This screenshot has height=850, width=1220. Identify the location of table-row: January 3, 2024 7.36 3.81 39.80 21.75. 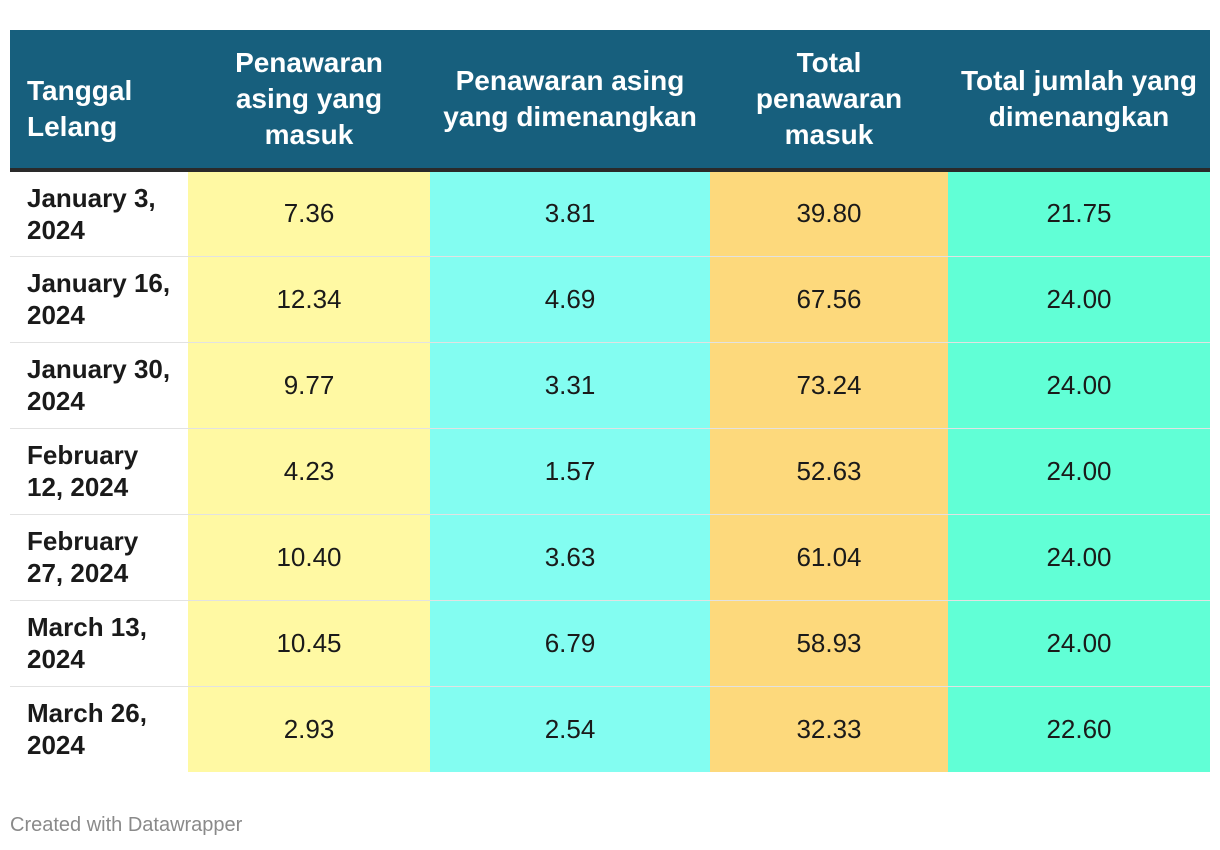
(610, 213).